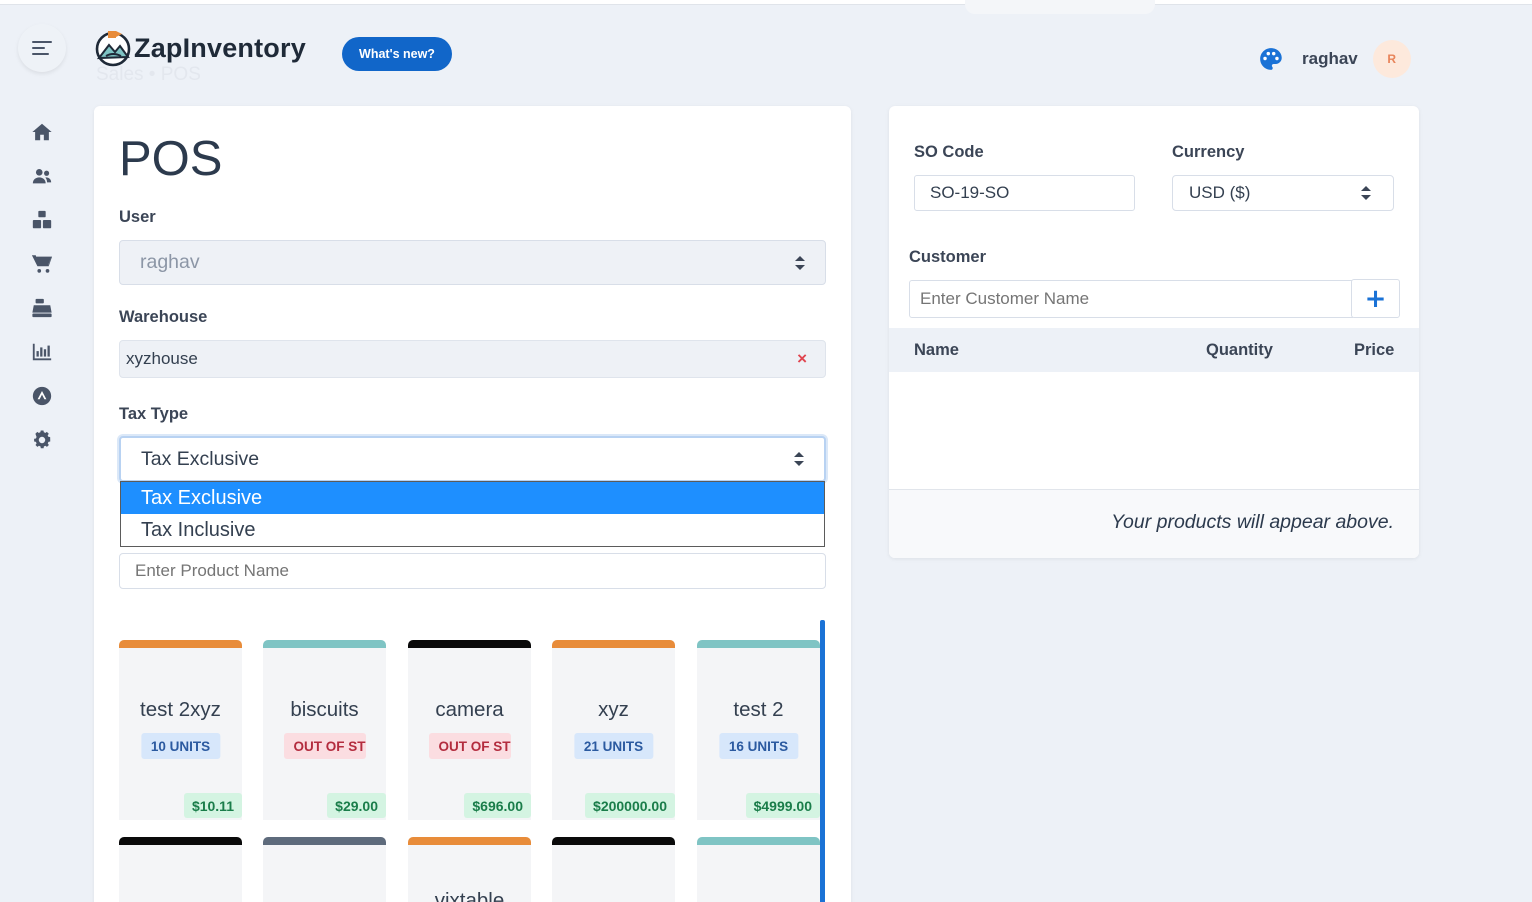 The image size is (1532, 902). What do you see at coordinates (220, 47) in the screenshot?
I see `brand-name: ZapInventory` at bounding box center [220, 47].